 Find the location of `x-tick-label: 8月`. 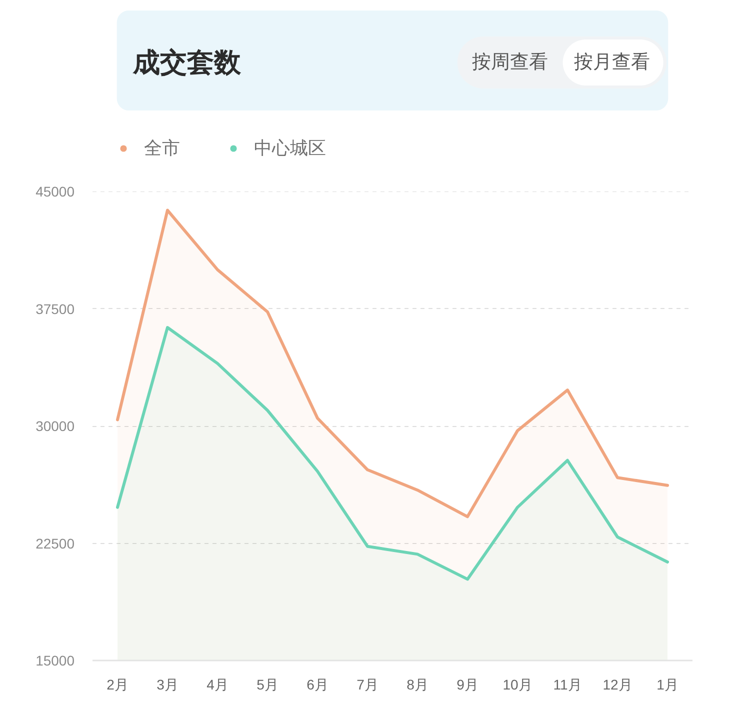

x-tick-label: 8月 is located at coordinates (417, 684).